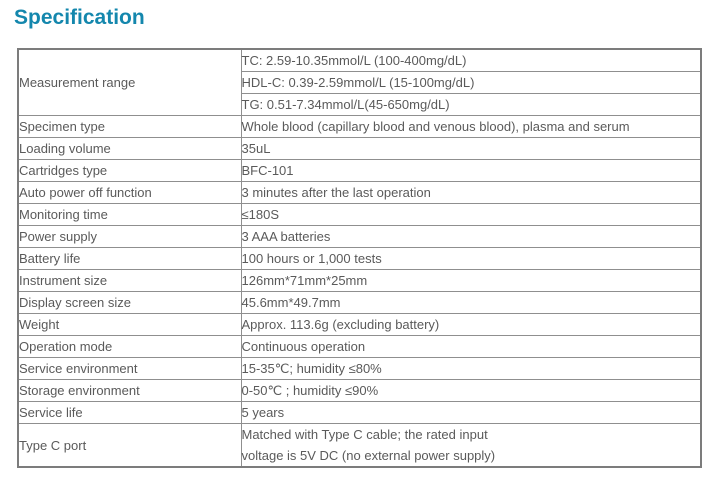 The image size is (723, 487). What do you see at coordinates (311, 258) in the screenshot?
I see `spec-value-line: 100 hours or 1,000 tests` at bounding box center [311, 258].